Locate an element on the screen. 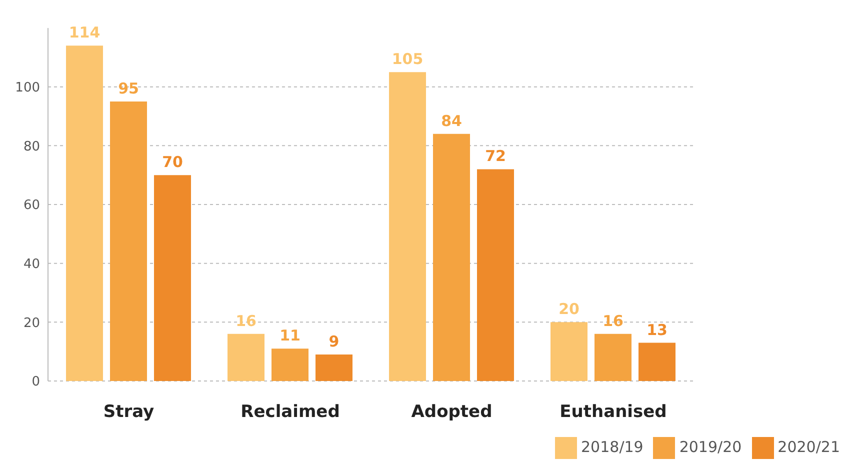 The image size is (862, 471). data-label: 114 is located at coordinates (84, 33).